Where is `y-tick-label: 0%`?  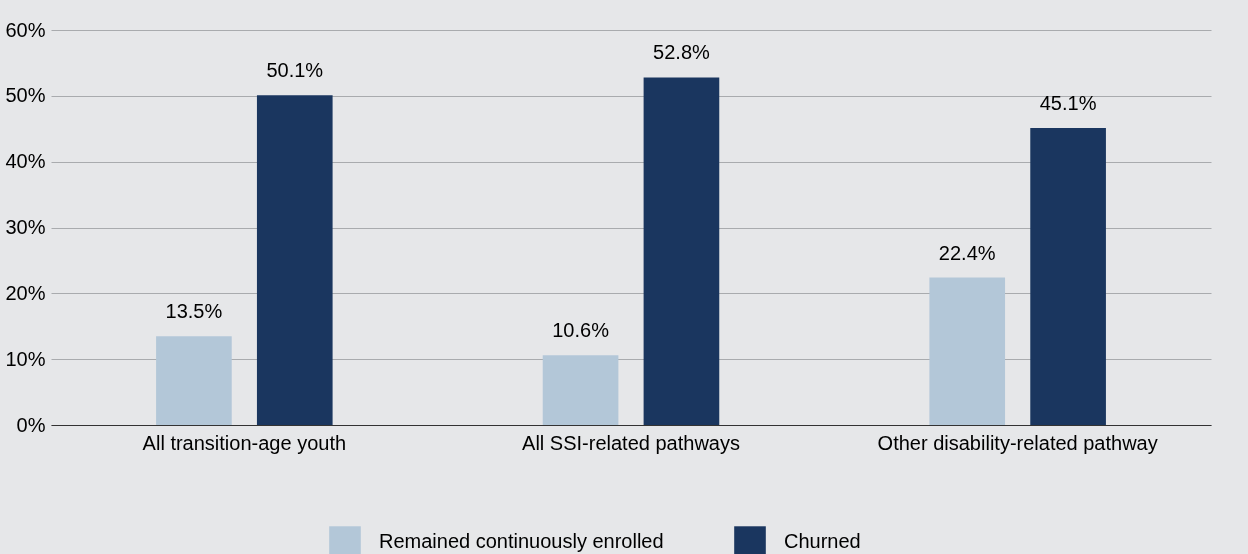
y-tick-label: 0% is located at coordinates (31, 424).